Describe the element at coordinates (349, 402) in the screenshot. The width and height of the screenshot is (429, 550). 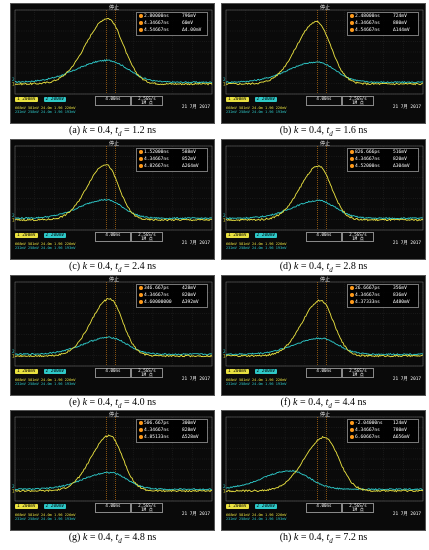
I see `caption-td-value: = 4.4 ns` at that location.